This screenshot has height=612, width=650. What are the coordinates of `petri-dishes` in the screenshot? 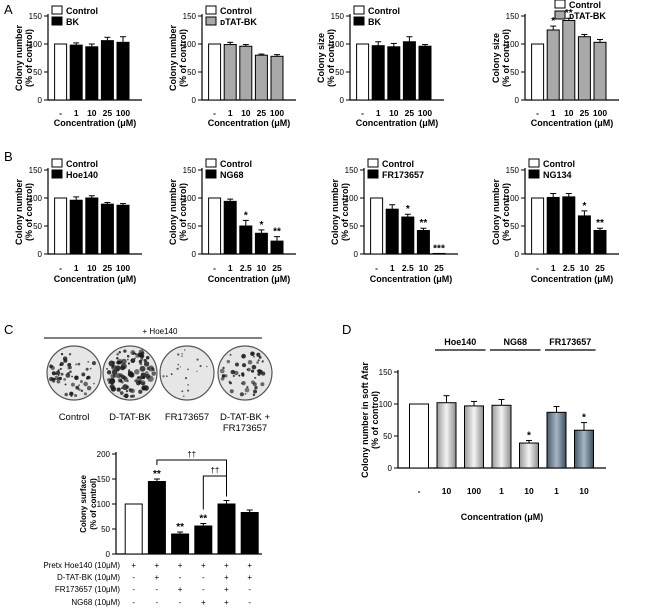 It's located at (159, 373).